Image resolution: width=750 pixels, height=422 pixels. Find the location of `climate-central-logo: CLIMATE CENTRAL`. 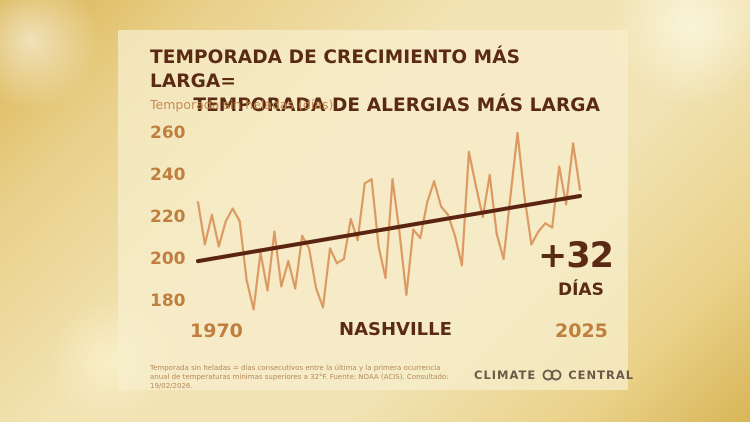

climate-central-logo: CLIMATE CENTRAL is located at coordinates (554, 375).